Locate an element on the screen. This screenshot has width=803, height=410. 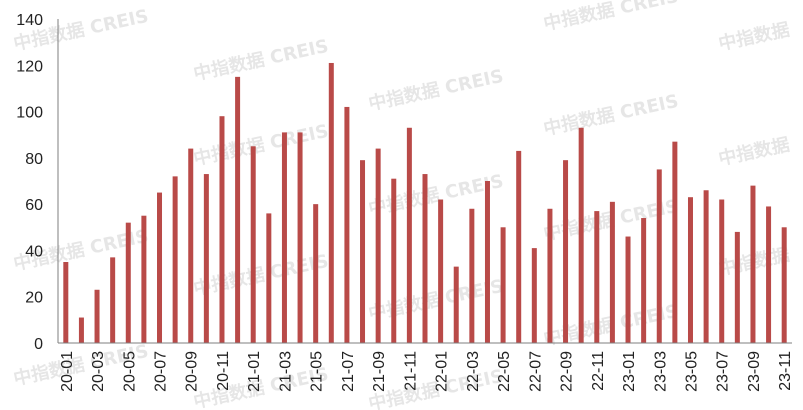
y-tick-label: 140 is located at coordinates (29, 20).